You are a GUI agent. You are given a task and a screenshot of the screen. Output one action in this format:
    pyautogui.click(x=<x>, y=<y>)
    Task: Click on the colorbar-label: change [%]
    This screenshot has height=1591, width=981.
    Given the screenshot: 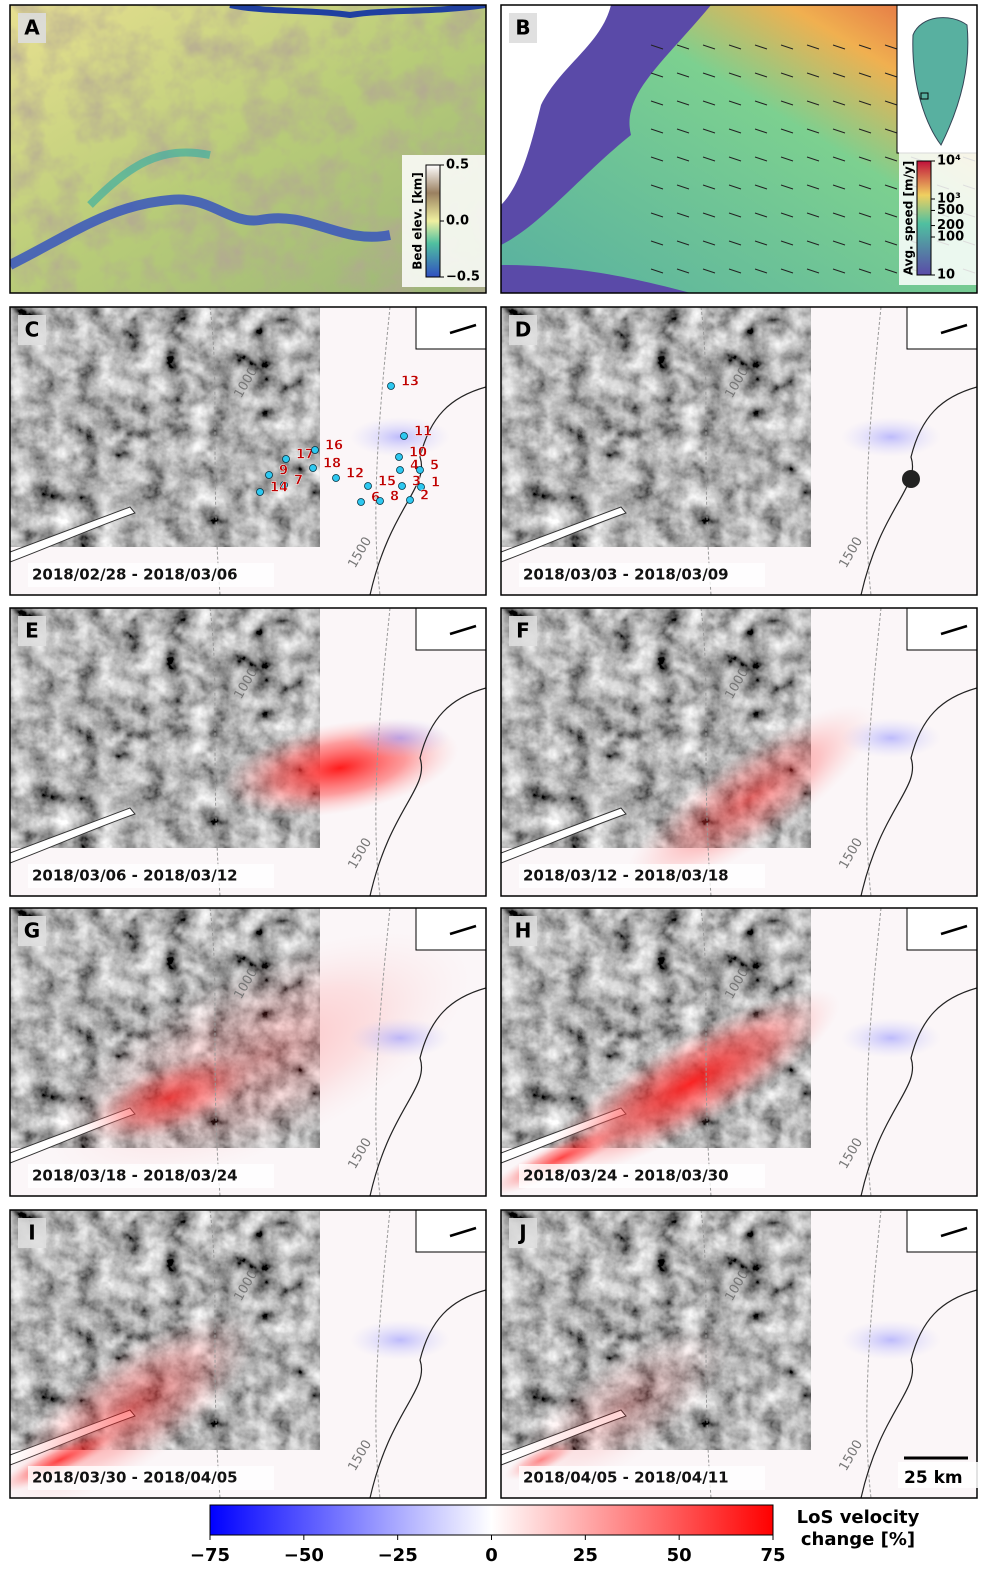 What is the action you would take?
    pyautogui.click(x=858, y=1539)
    